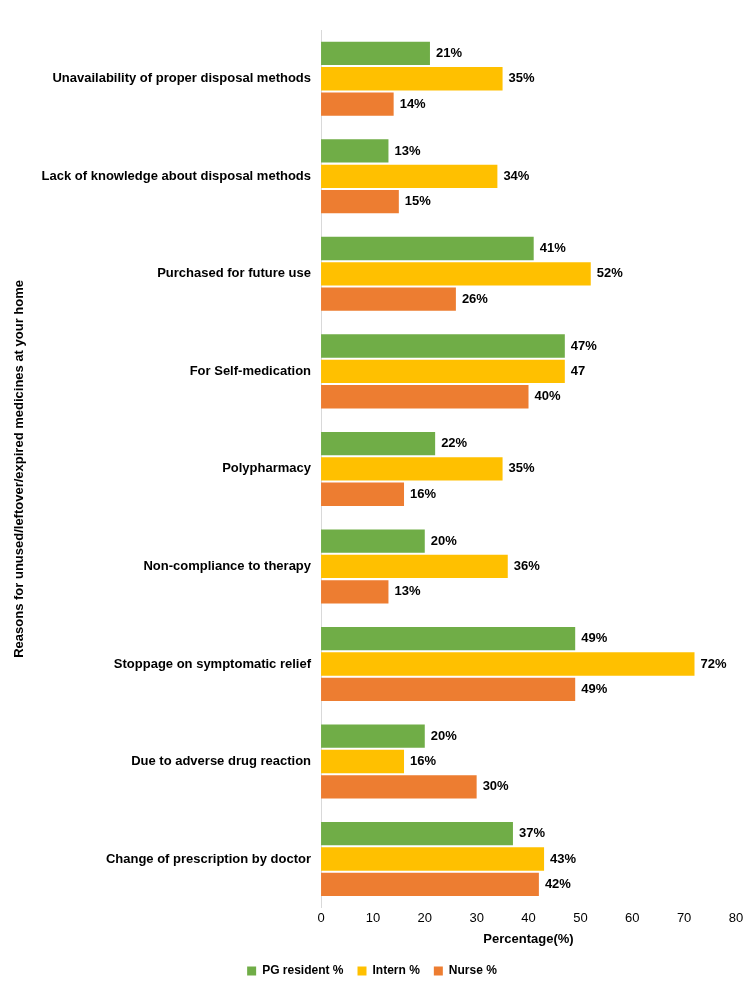 The width and height of the screenshot is (748, 1007). Describe the element at coordinates (473, 970) in the screenshot. I see `legend-label: Nurse %` at that location.